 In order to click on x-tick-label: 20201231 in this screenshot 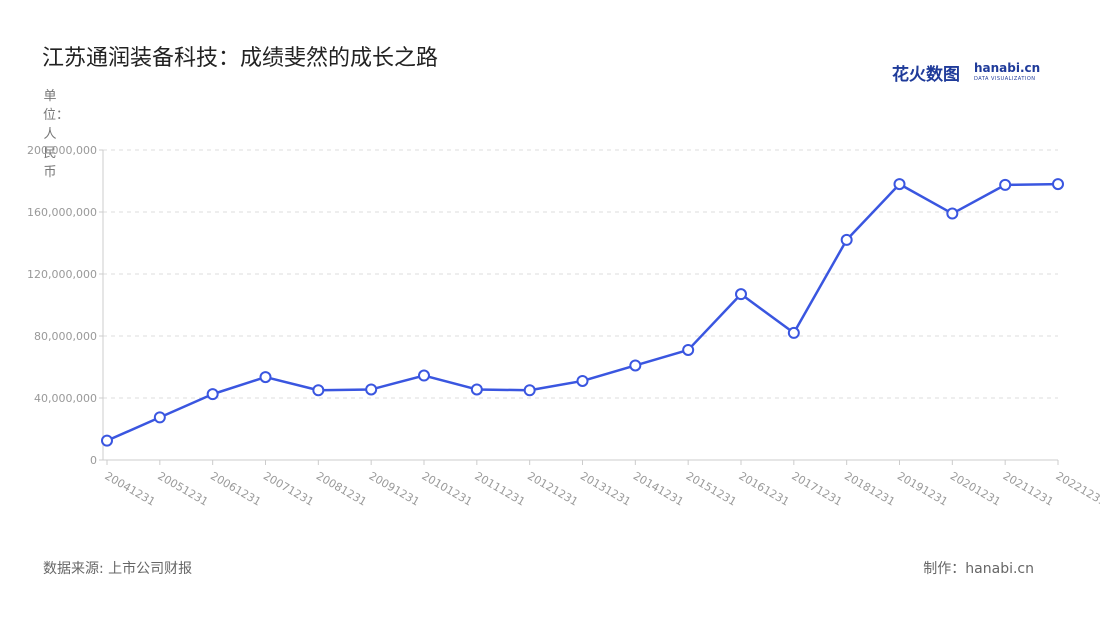, I will do `click(975, 488)`.